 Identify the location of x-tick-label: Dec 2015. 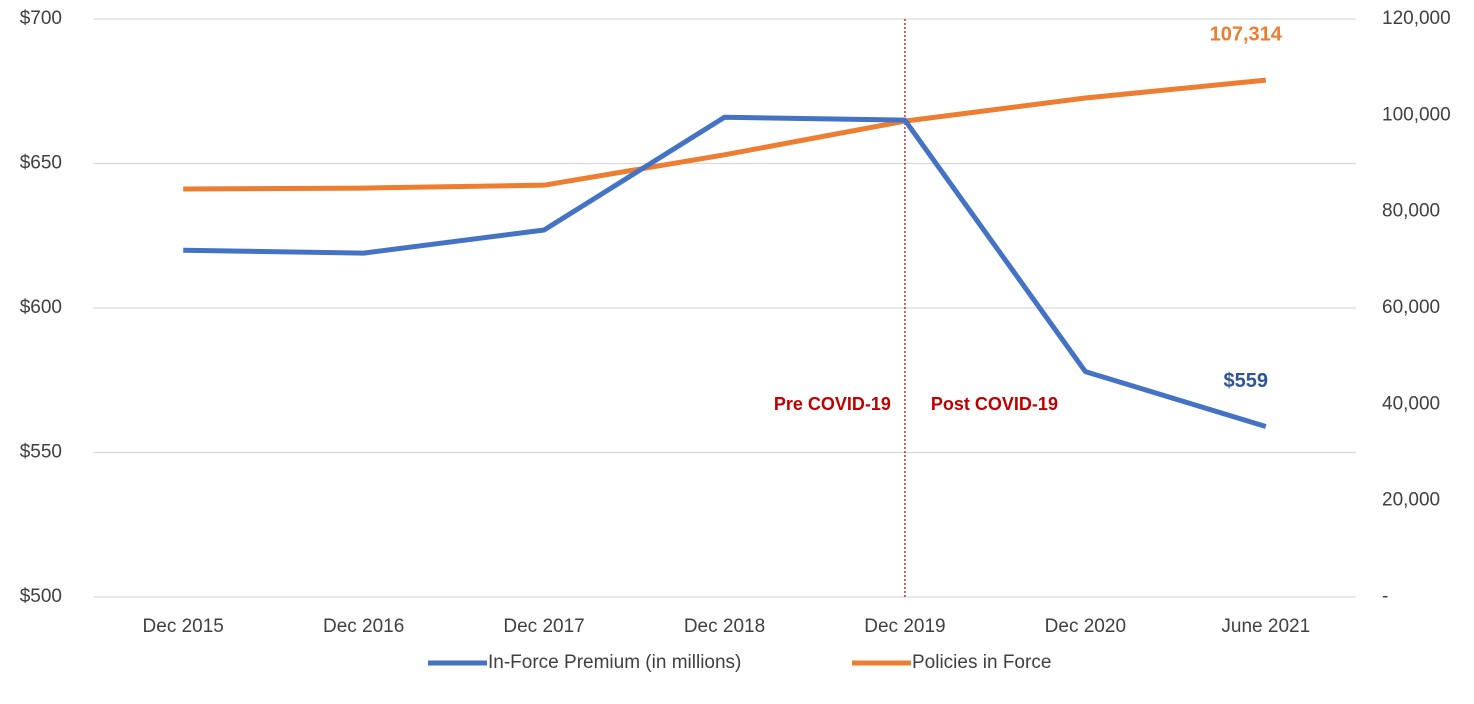
(183, 626).